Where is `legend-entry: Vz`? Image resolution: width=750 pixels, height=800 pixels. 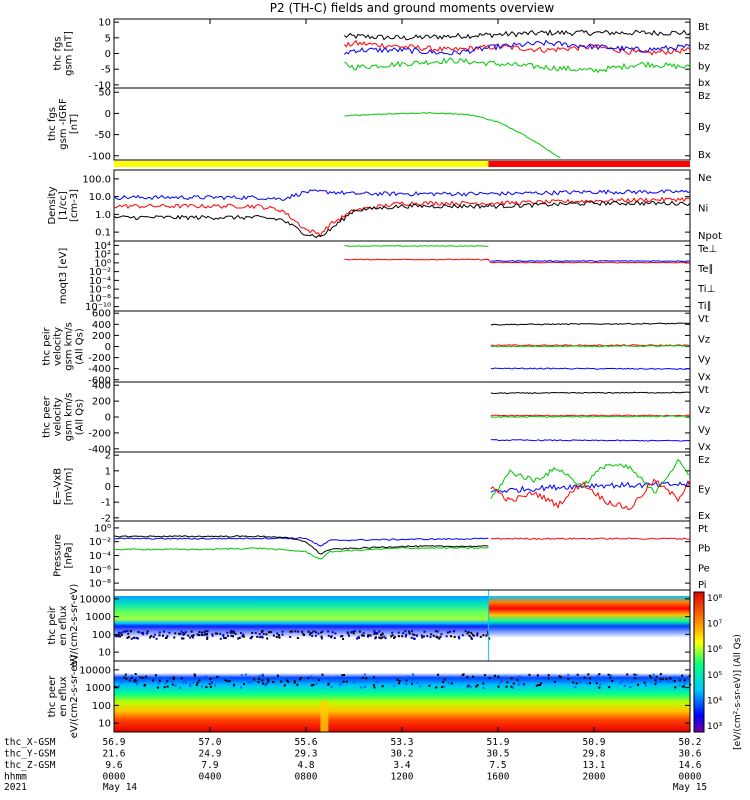
legend-entry: Vz is located at coordinates (704, 339).